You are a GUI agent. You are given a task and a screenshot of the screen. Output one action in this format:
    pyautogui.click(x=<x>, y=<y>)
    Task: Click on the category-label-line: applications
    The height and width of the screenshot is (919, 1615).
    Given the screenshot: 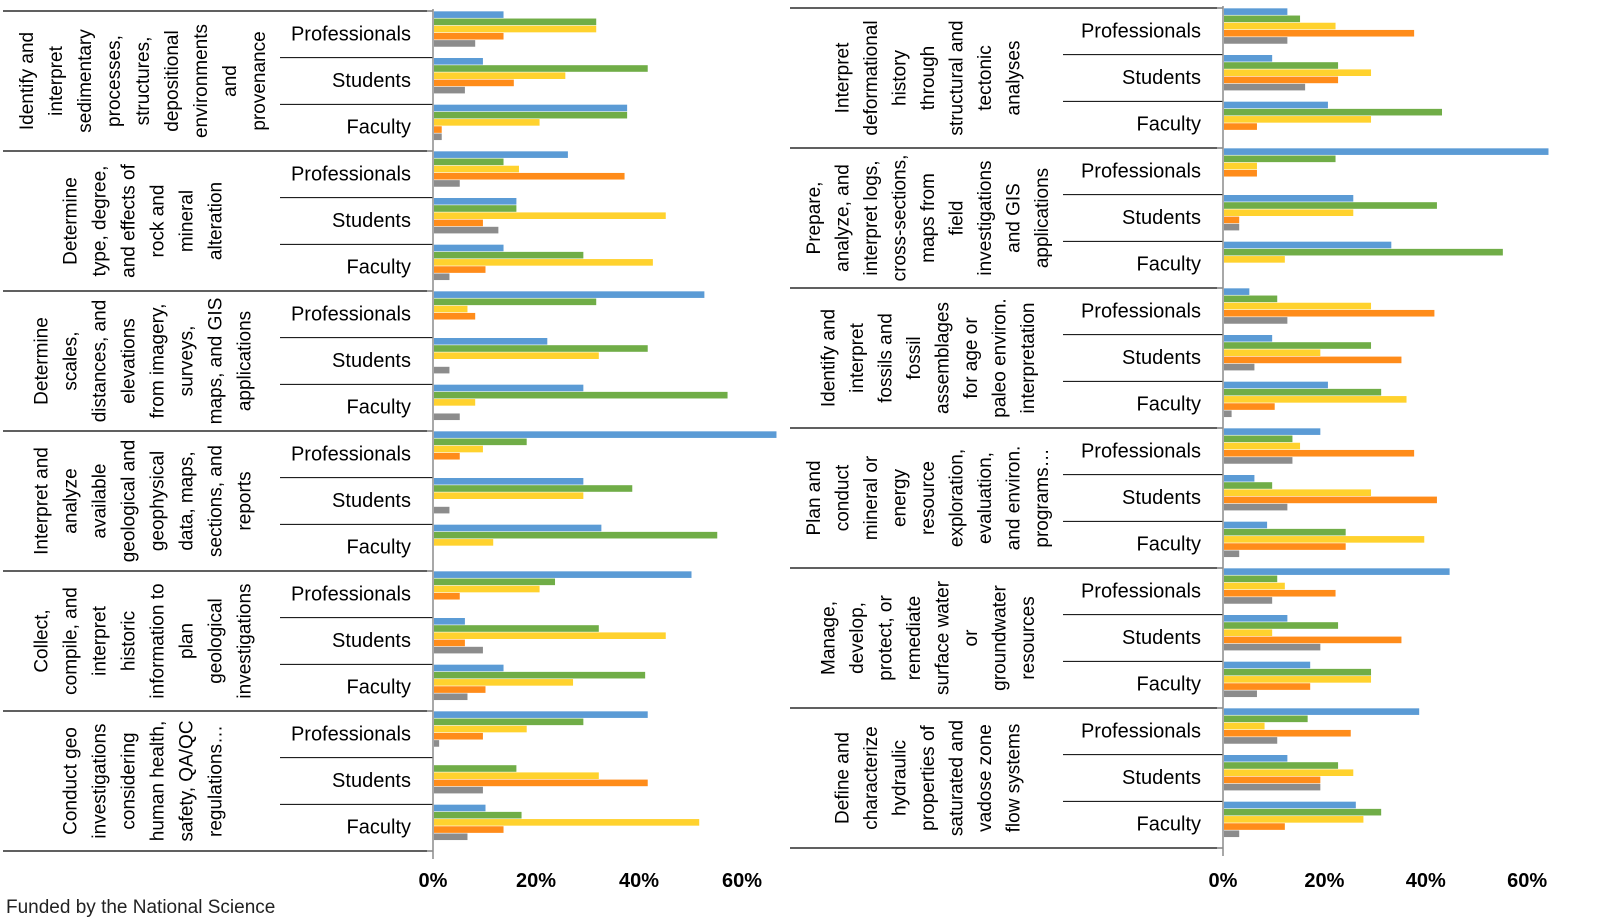 What is the action you would take?
    pyautogui.click(x=245, y=361)
    